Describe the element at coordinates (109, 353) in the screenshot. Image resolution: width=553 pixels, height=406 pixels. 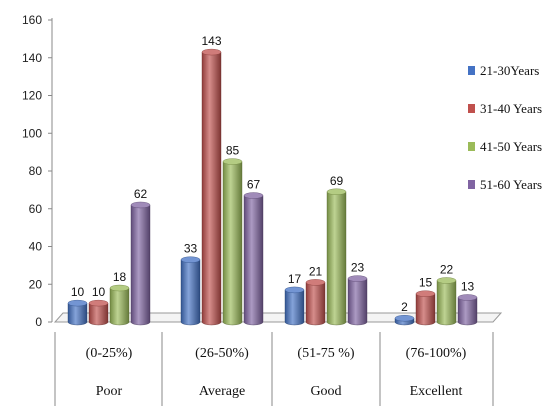
I see `category-range-label: (0-25%)` at that location.